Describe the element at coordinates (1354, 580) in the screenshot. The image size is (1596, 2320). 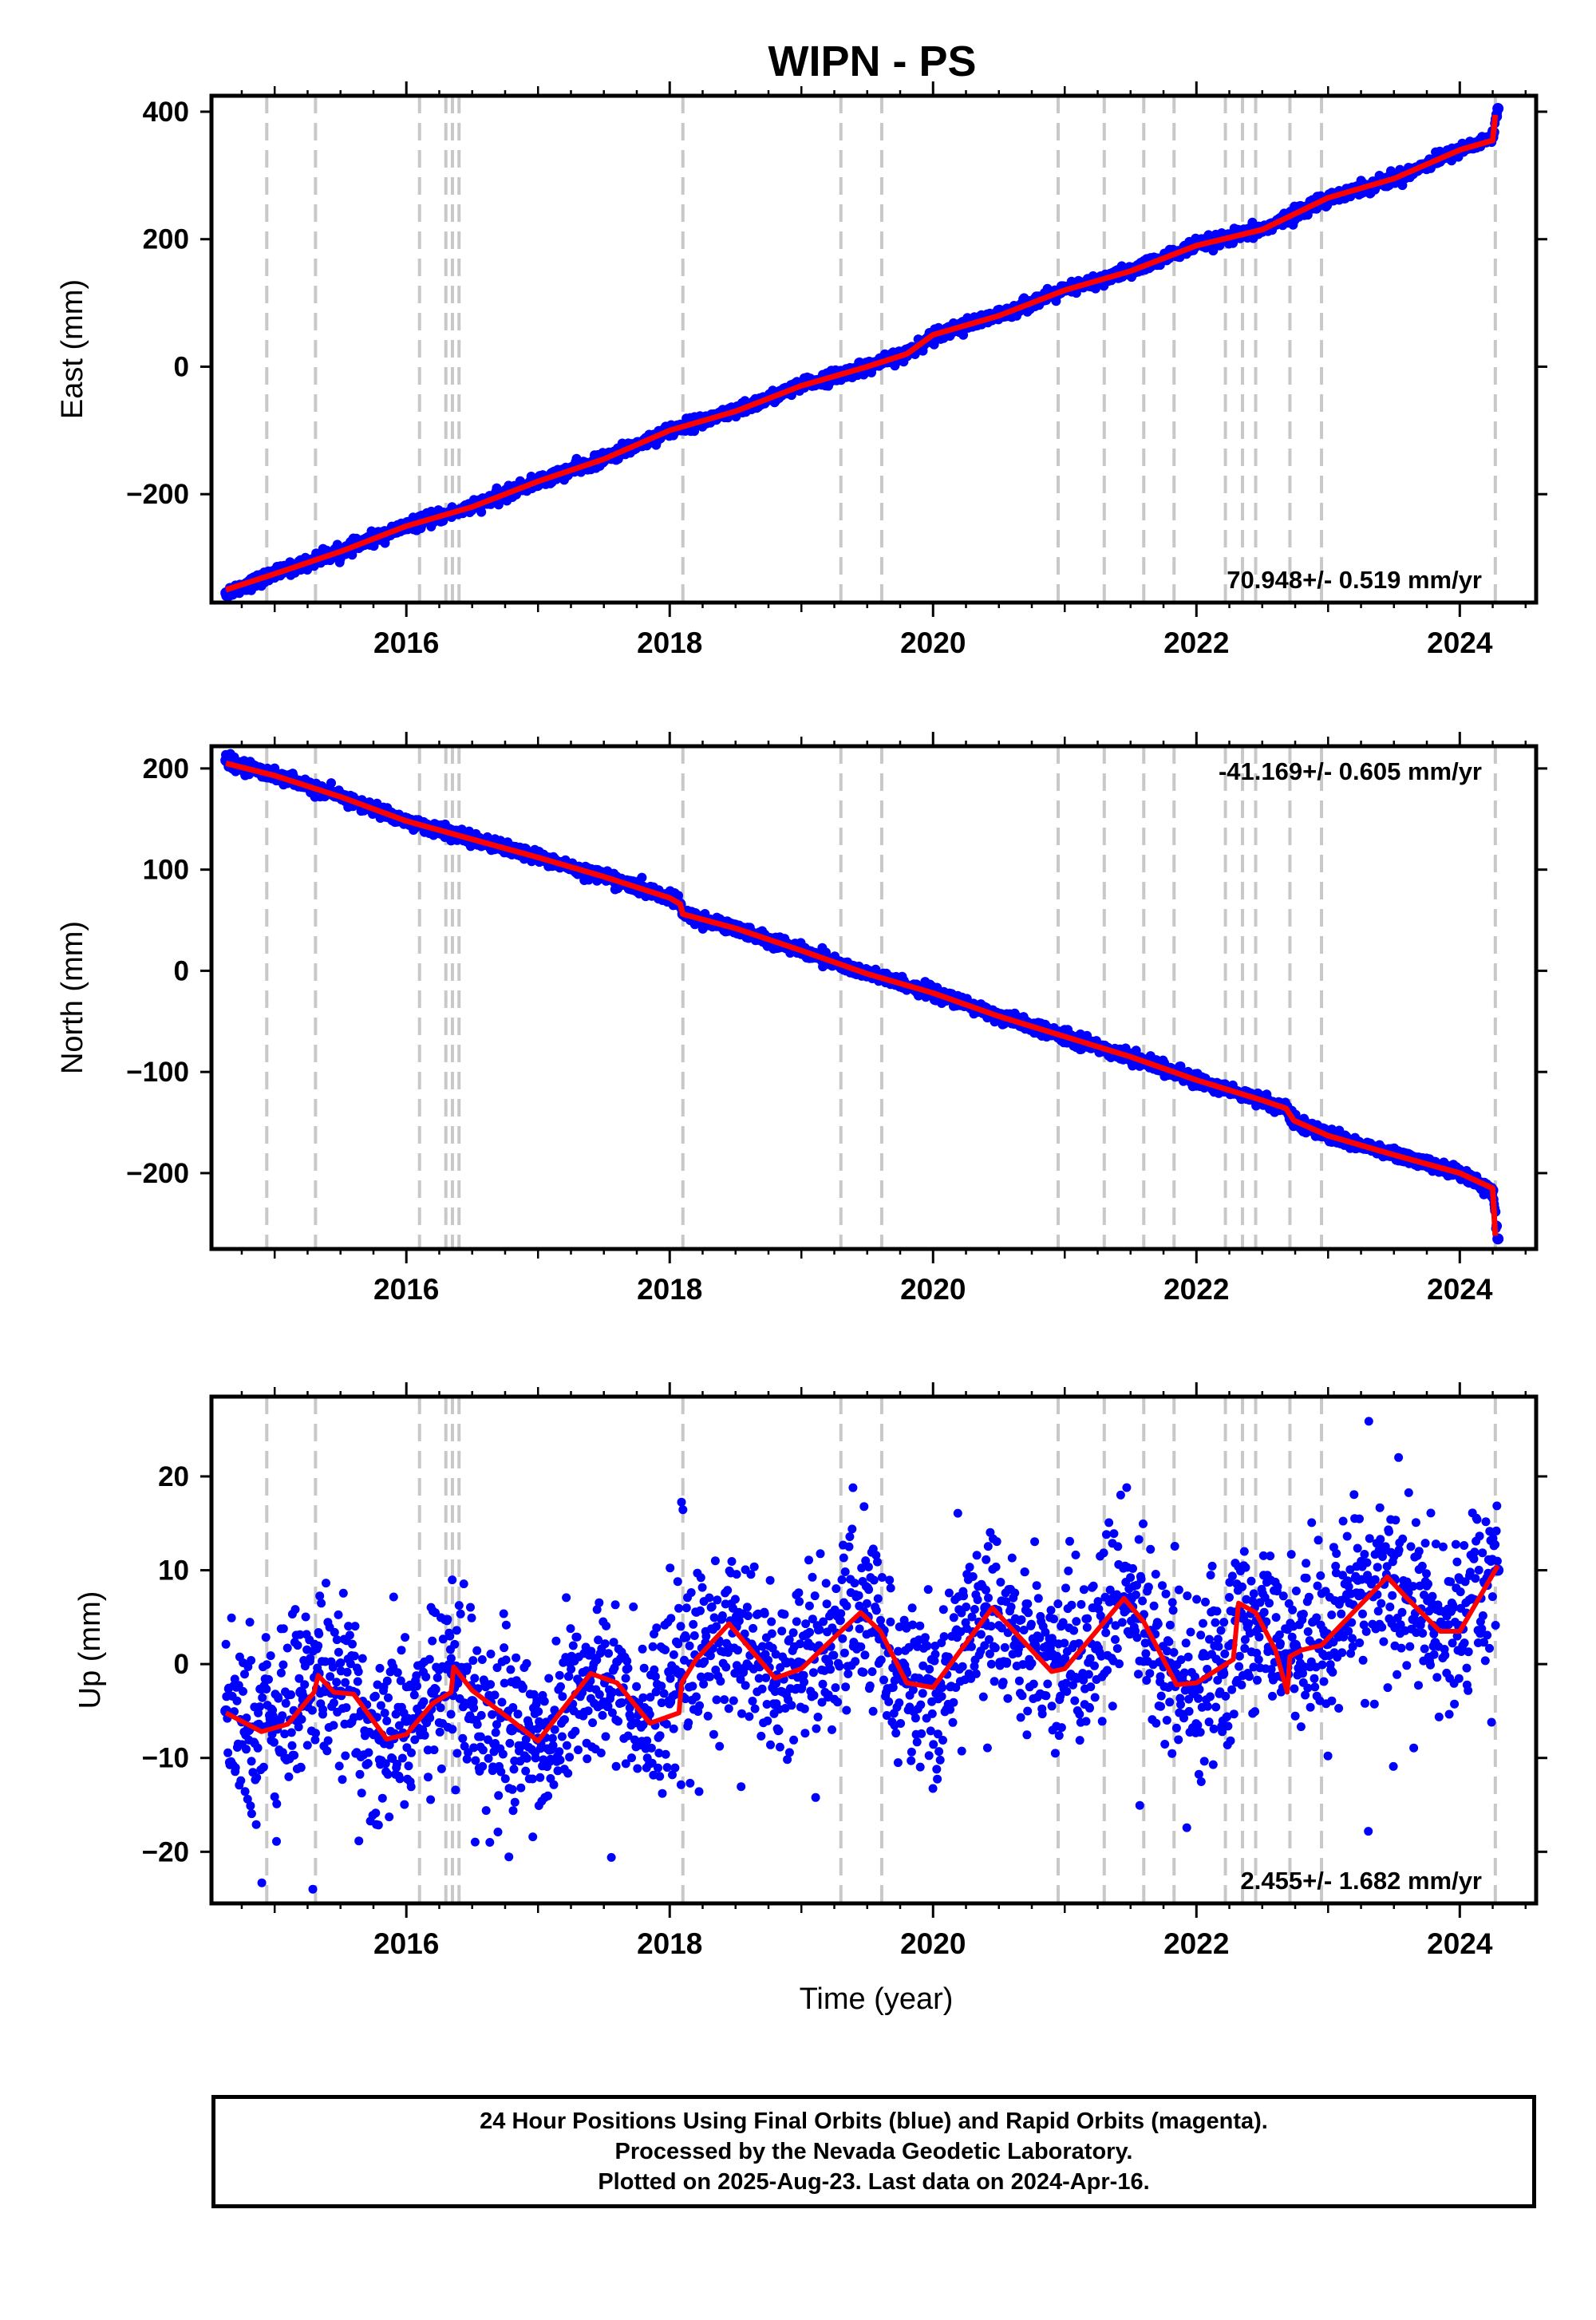
I see `rate-annotation: 70.948+/- 0.519 mm/yr` at that location.